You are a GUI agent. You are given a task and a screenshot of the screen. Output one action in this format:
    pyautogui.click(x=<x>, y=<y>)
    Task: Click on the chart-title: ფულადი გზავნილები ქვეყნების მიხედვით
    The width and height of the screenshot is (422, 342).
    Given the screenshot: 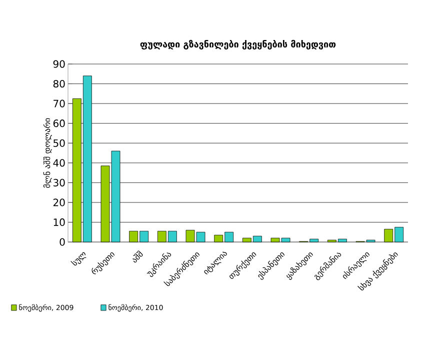 What is the action you would take?
    pyautogui.click(x=238, y=45)
    